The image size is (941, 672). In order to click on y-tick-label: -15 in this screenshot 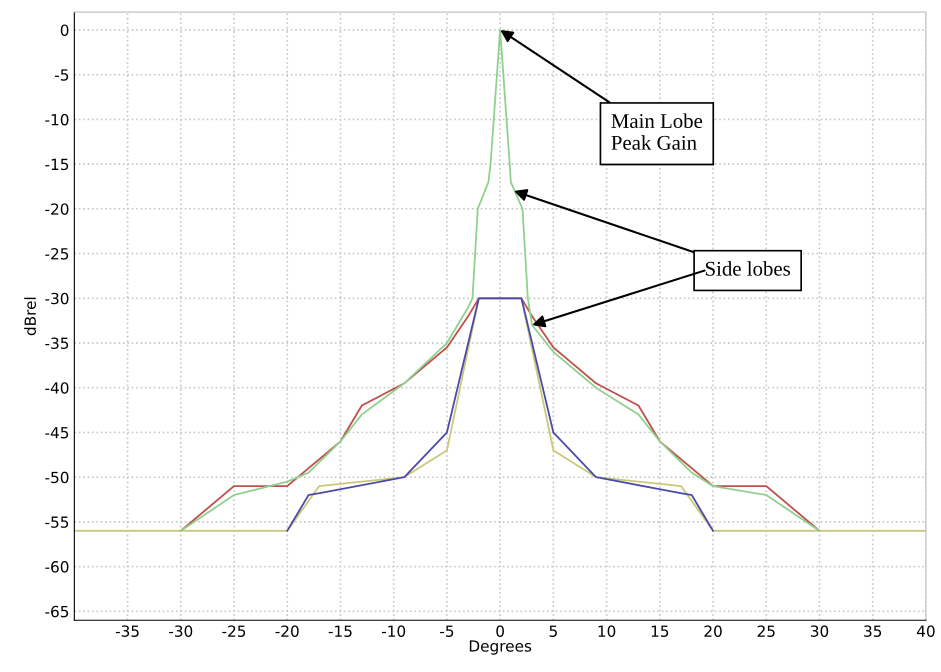, I will do `click(56, 164)`.